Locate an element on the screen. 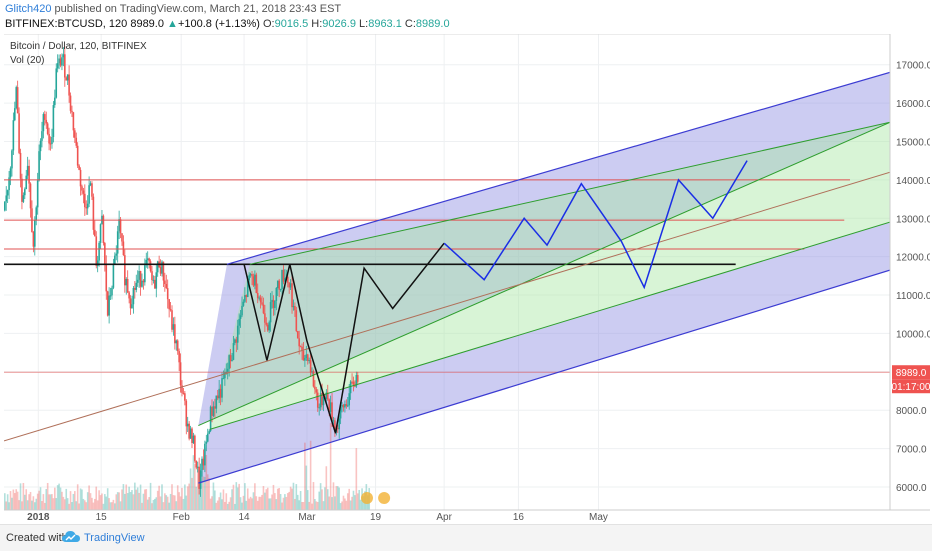  legend-indicator: Vol (20) is located at coordinates (27, 60).